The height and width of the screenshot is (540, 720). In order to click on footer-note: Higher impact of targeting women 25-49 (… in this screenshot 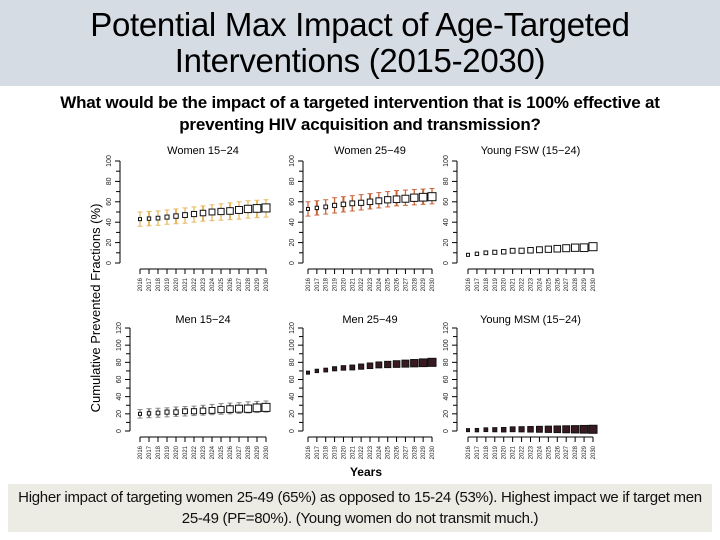, I will do `click(360, 508)`.